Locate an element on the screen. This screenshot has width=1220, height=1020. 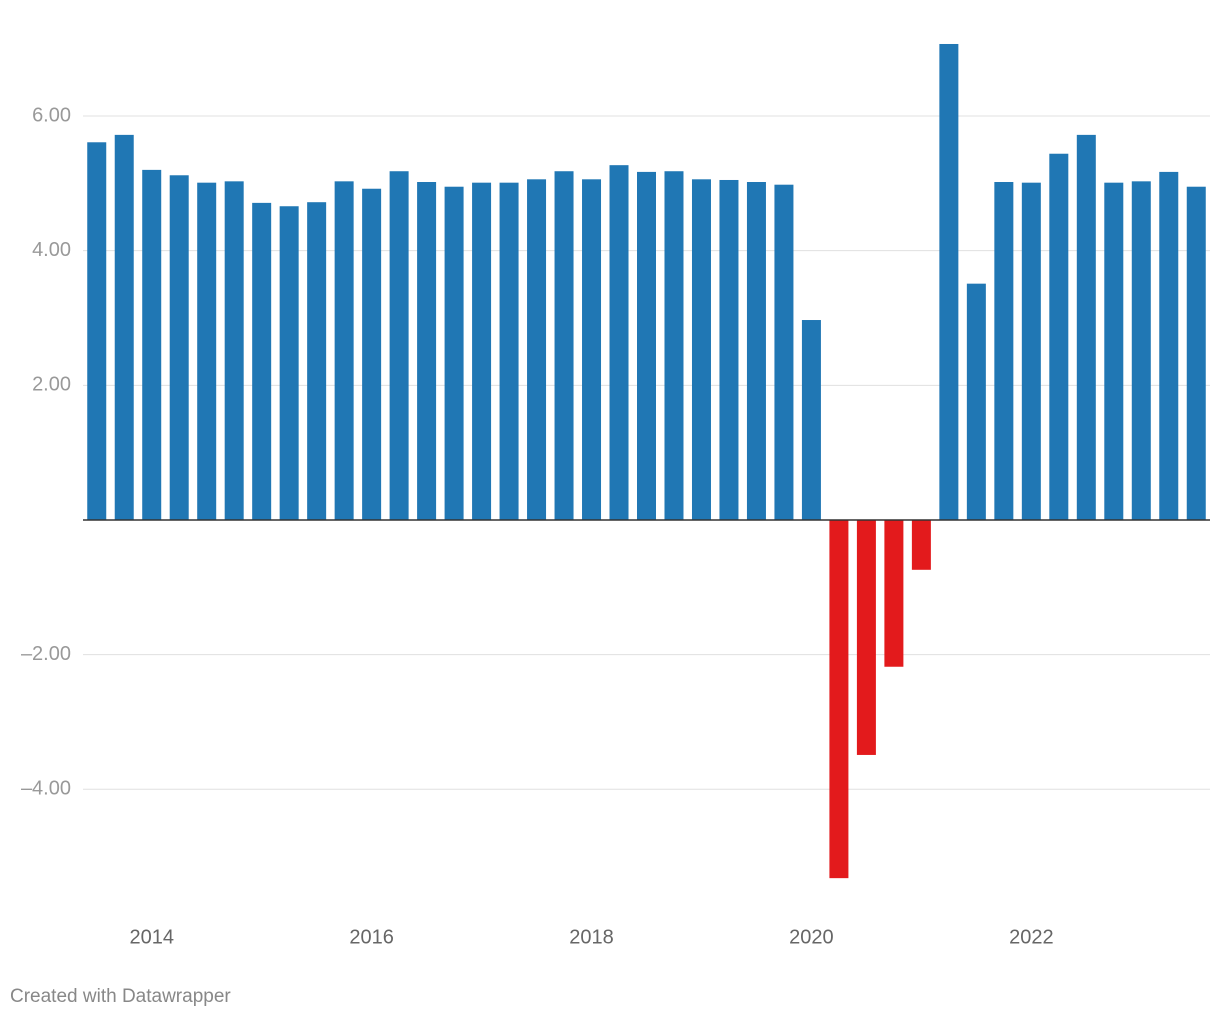
y-tick-label: 4.00 is located at coordinates (51, 250).